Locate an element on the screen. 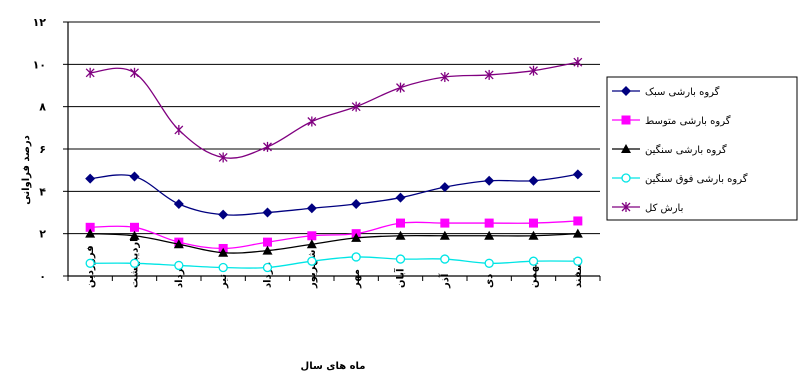 The width and height of the screenshot is (804, 375). x-tick-label: آذر is located at coordinates (444, 281).